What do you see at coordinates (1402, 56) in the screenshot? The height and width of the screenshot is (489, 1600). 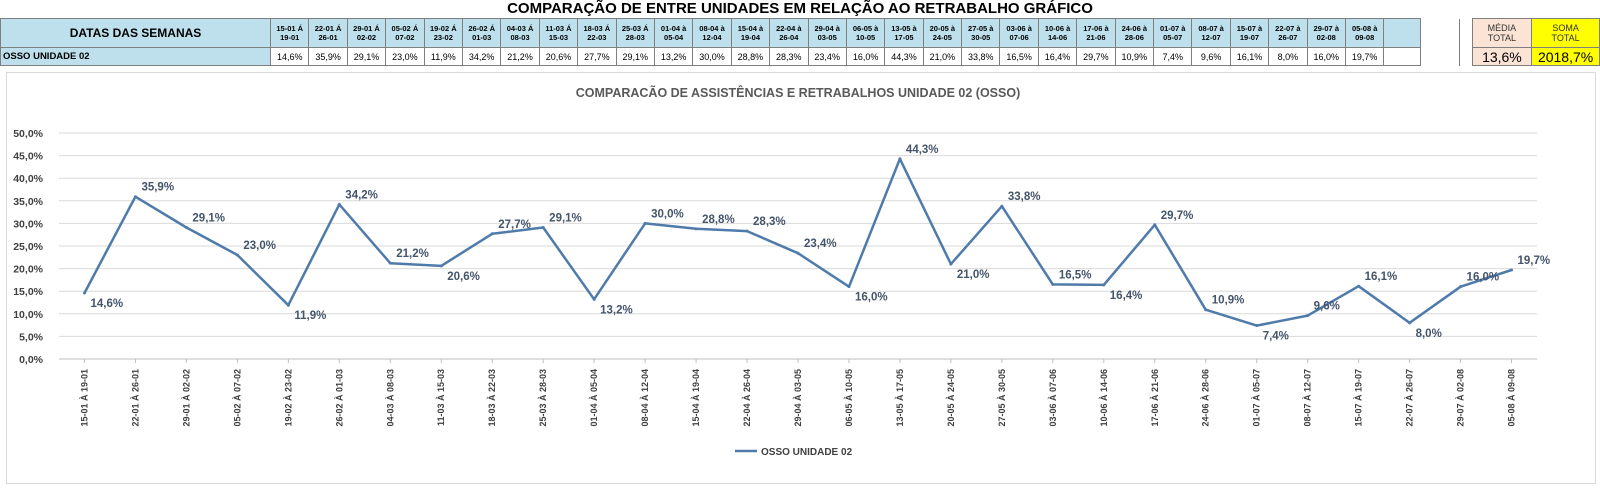 I see `blank-value-cell` at bounding box center [1402, 56].